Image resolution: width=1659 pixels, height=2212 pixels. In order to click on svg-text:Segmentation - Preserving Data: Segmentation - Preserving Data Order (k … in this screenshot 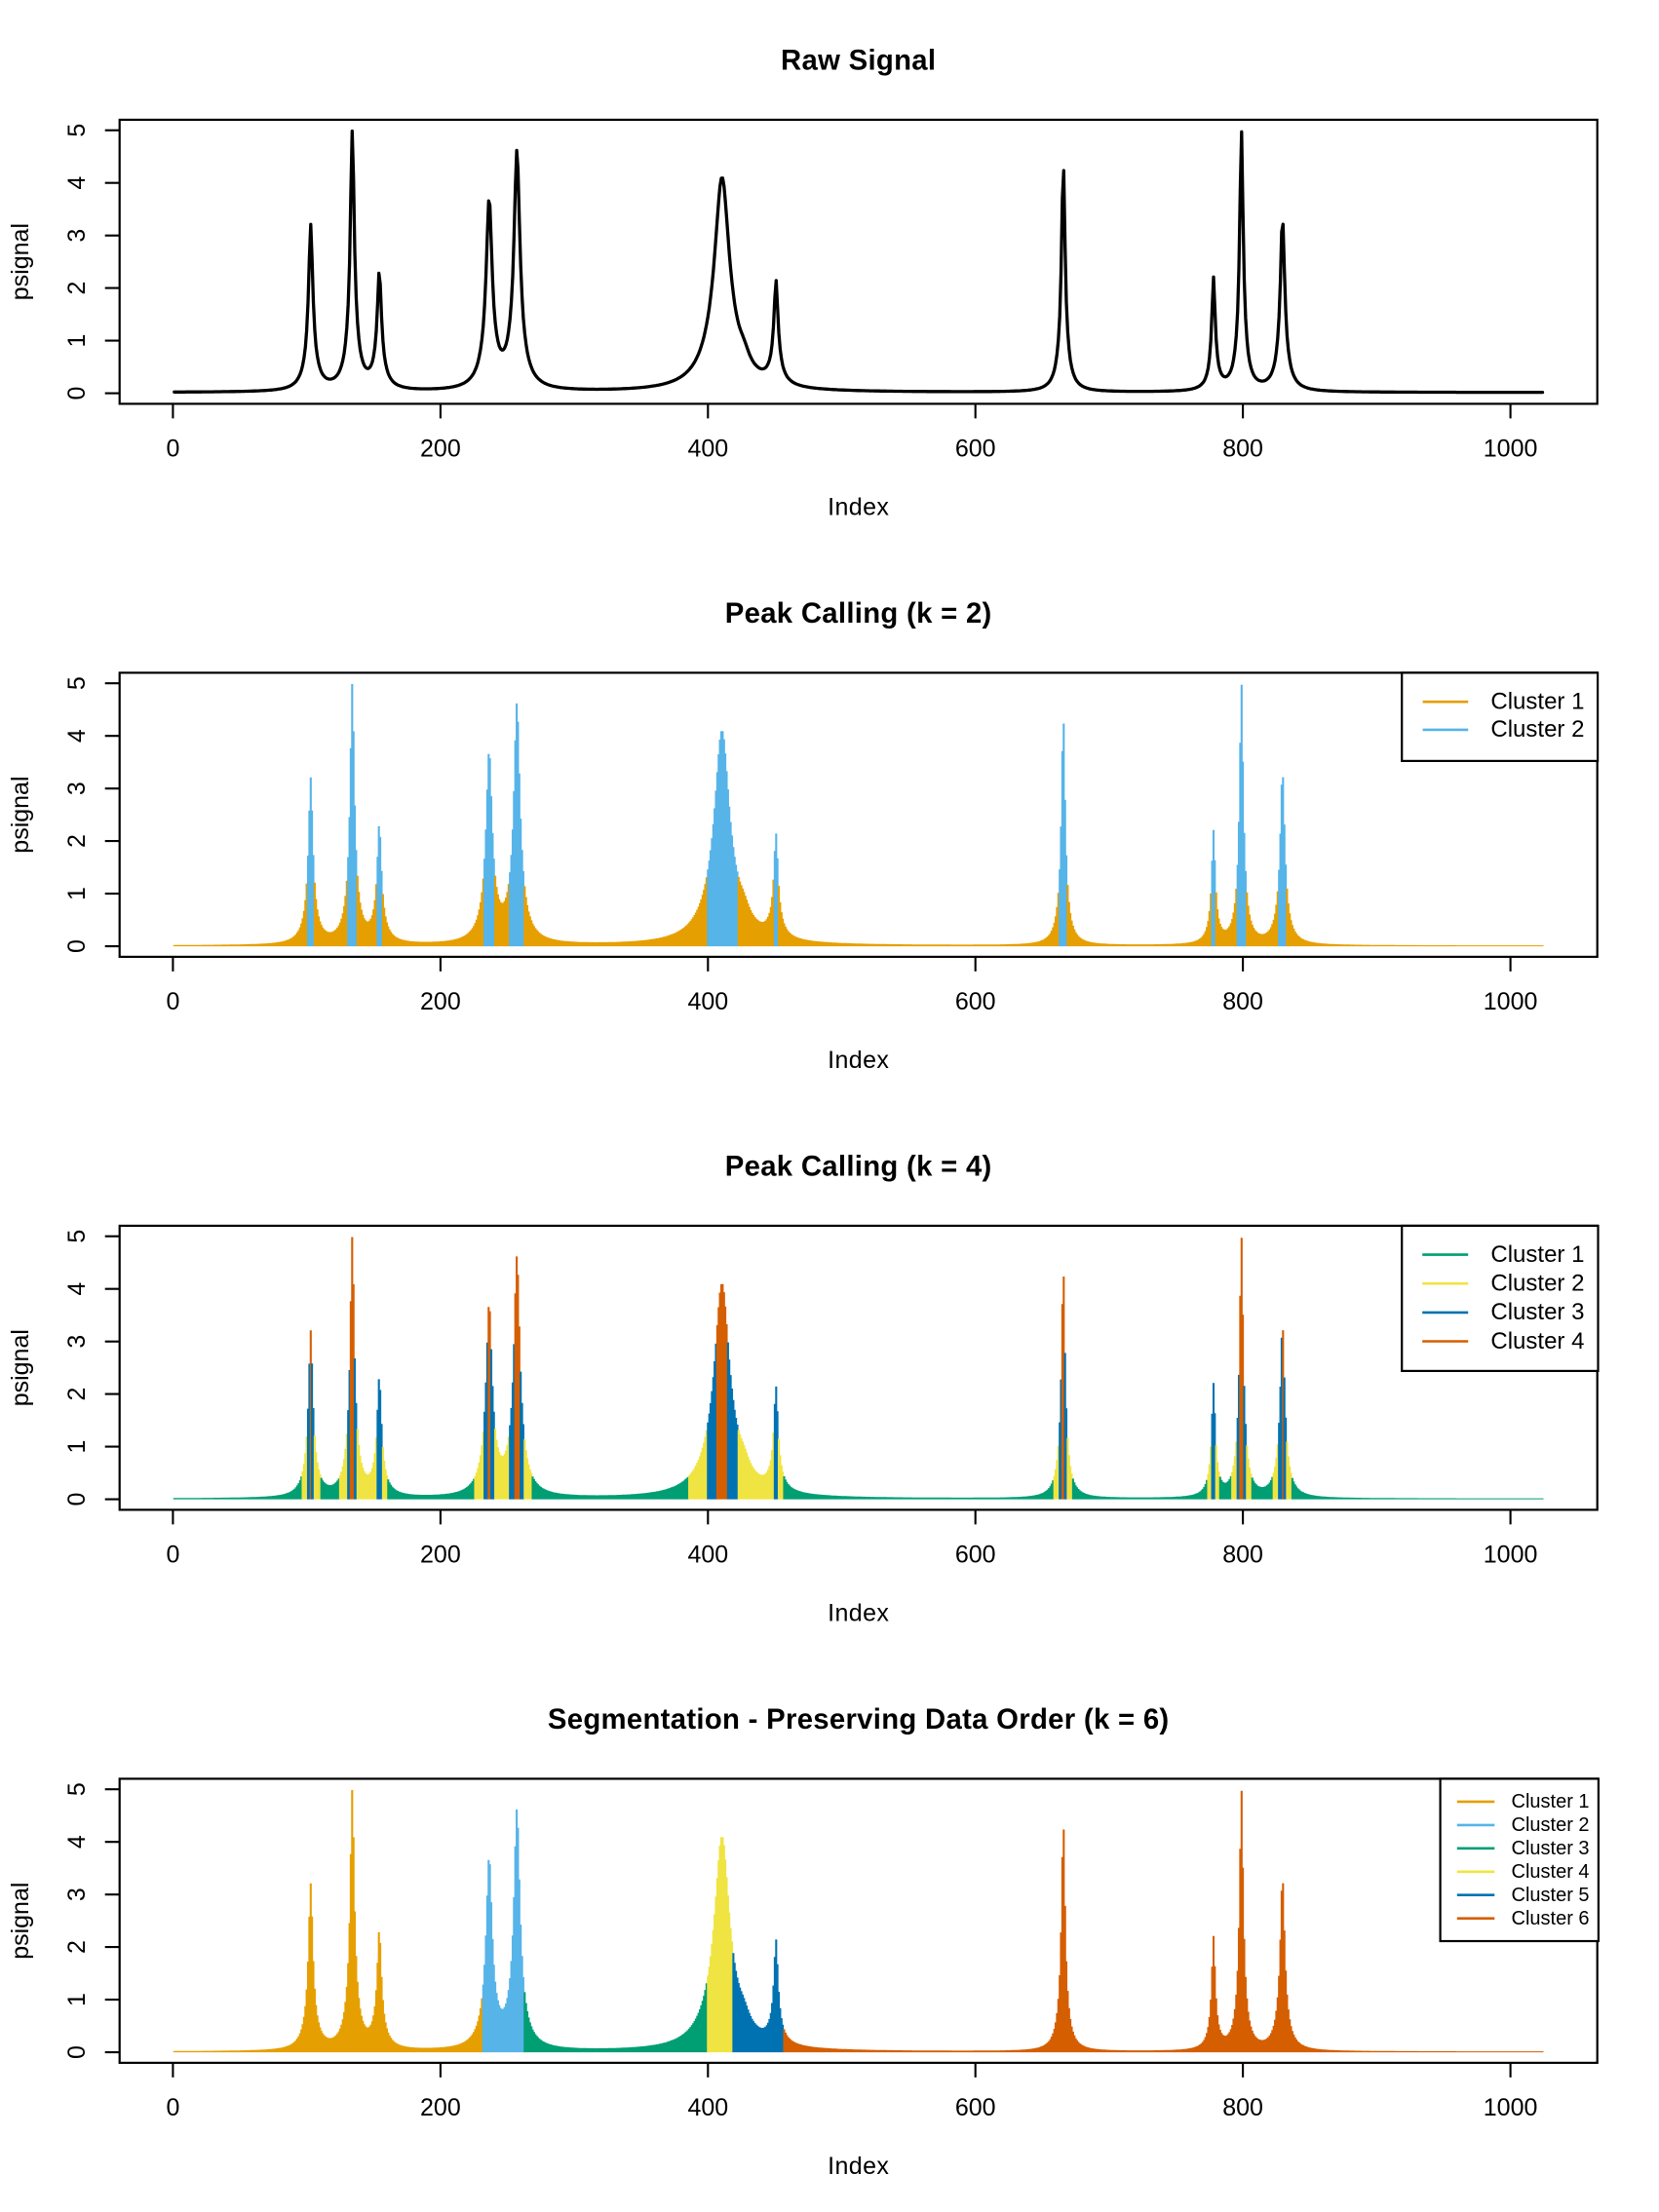, I will do `click(859, 1719)`.